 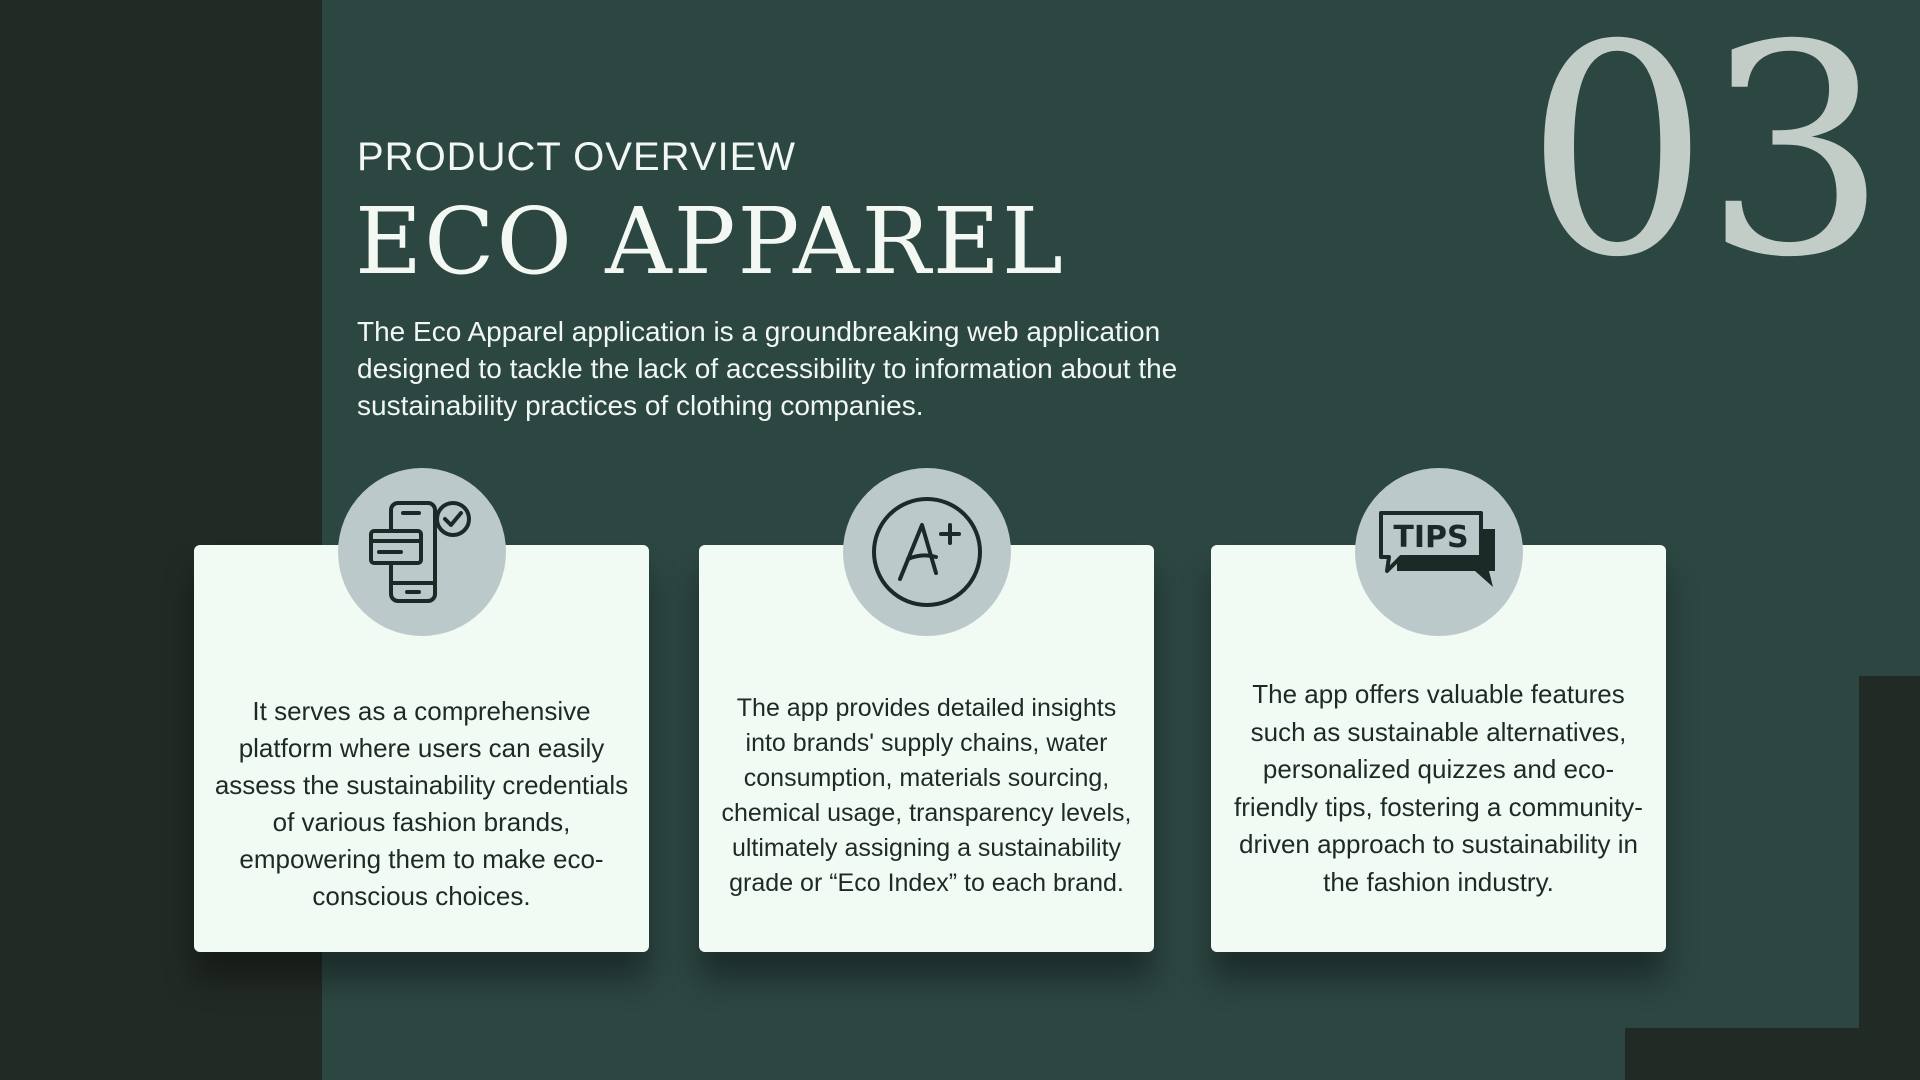 What do you see at coordinates (927, 552) in the screenshot?
I see `a-plus-grade-icon` at bounding box center [927, 552].